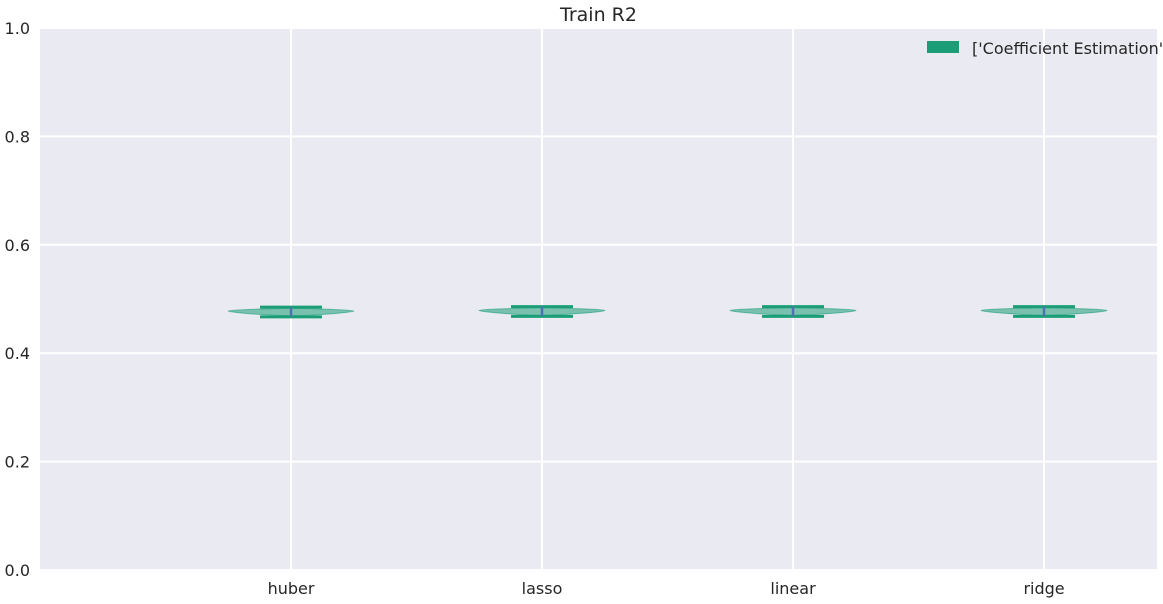 The width and height of the screenshot is (1163, 604). Describe the element at coordinates (17, 299) in the screenshot. I see `y-axis-ticks: 0.0 0.2 0.4 0.6 0.8 1.0` at that location.